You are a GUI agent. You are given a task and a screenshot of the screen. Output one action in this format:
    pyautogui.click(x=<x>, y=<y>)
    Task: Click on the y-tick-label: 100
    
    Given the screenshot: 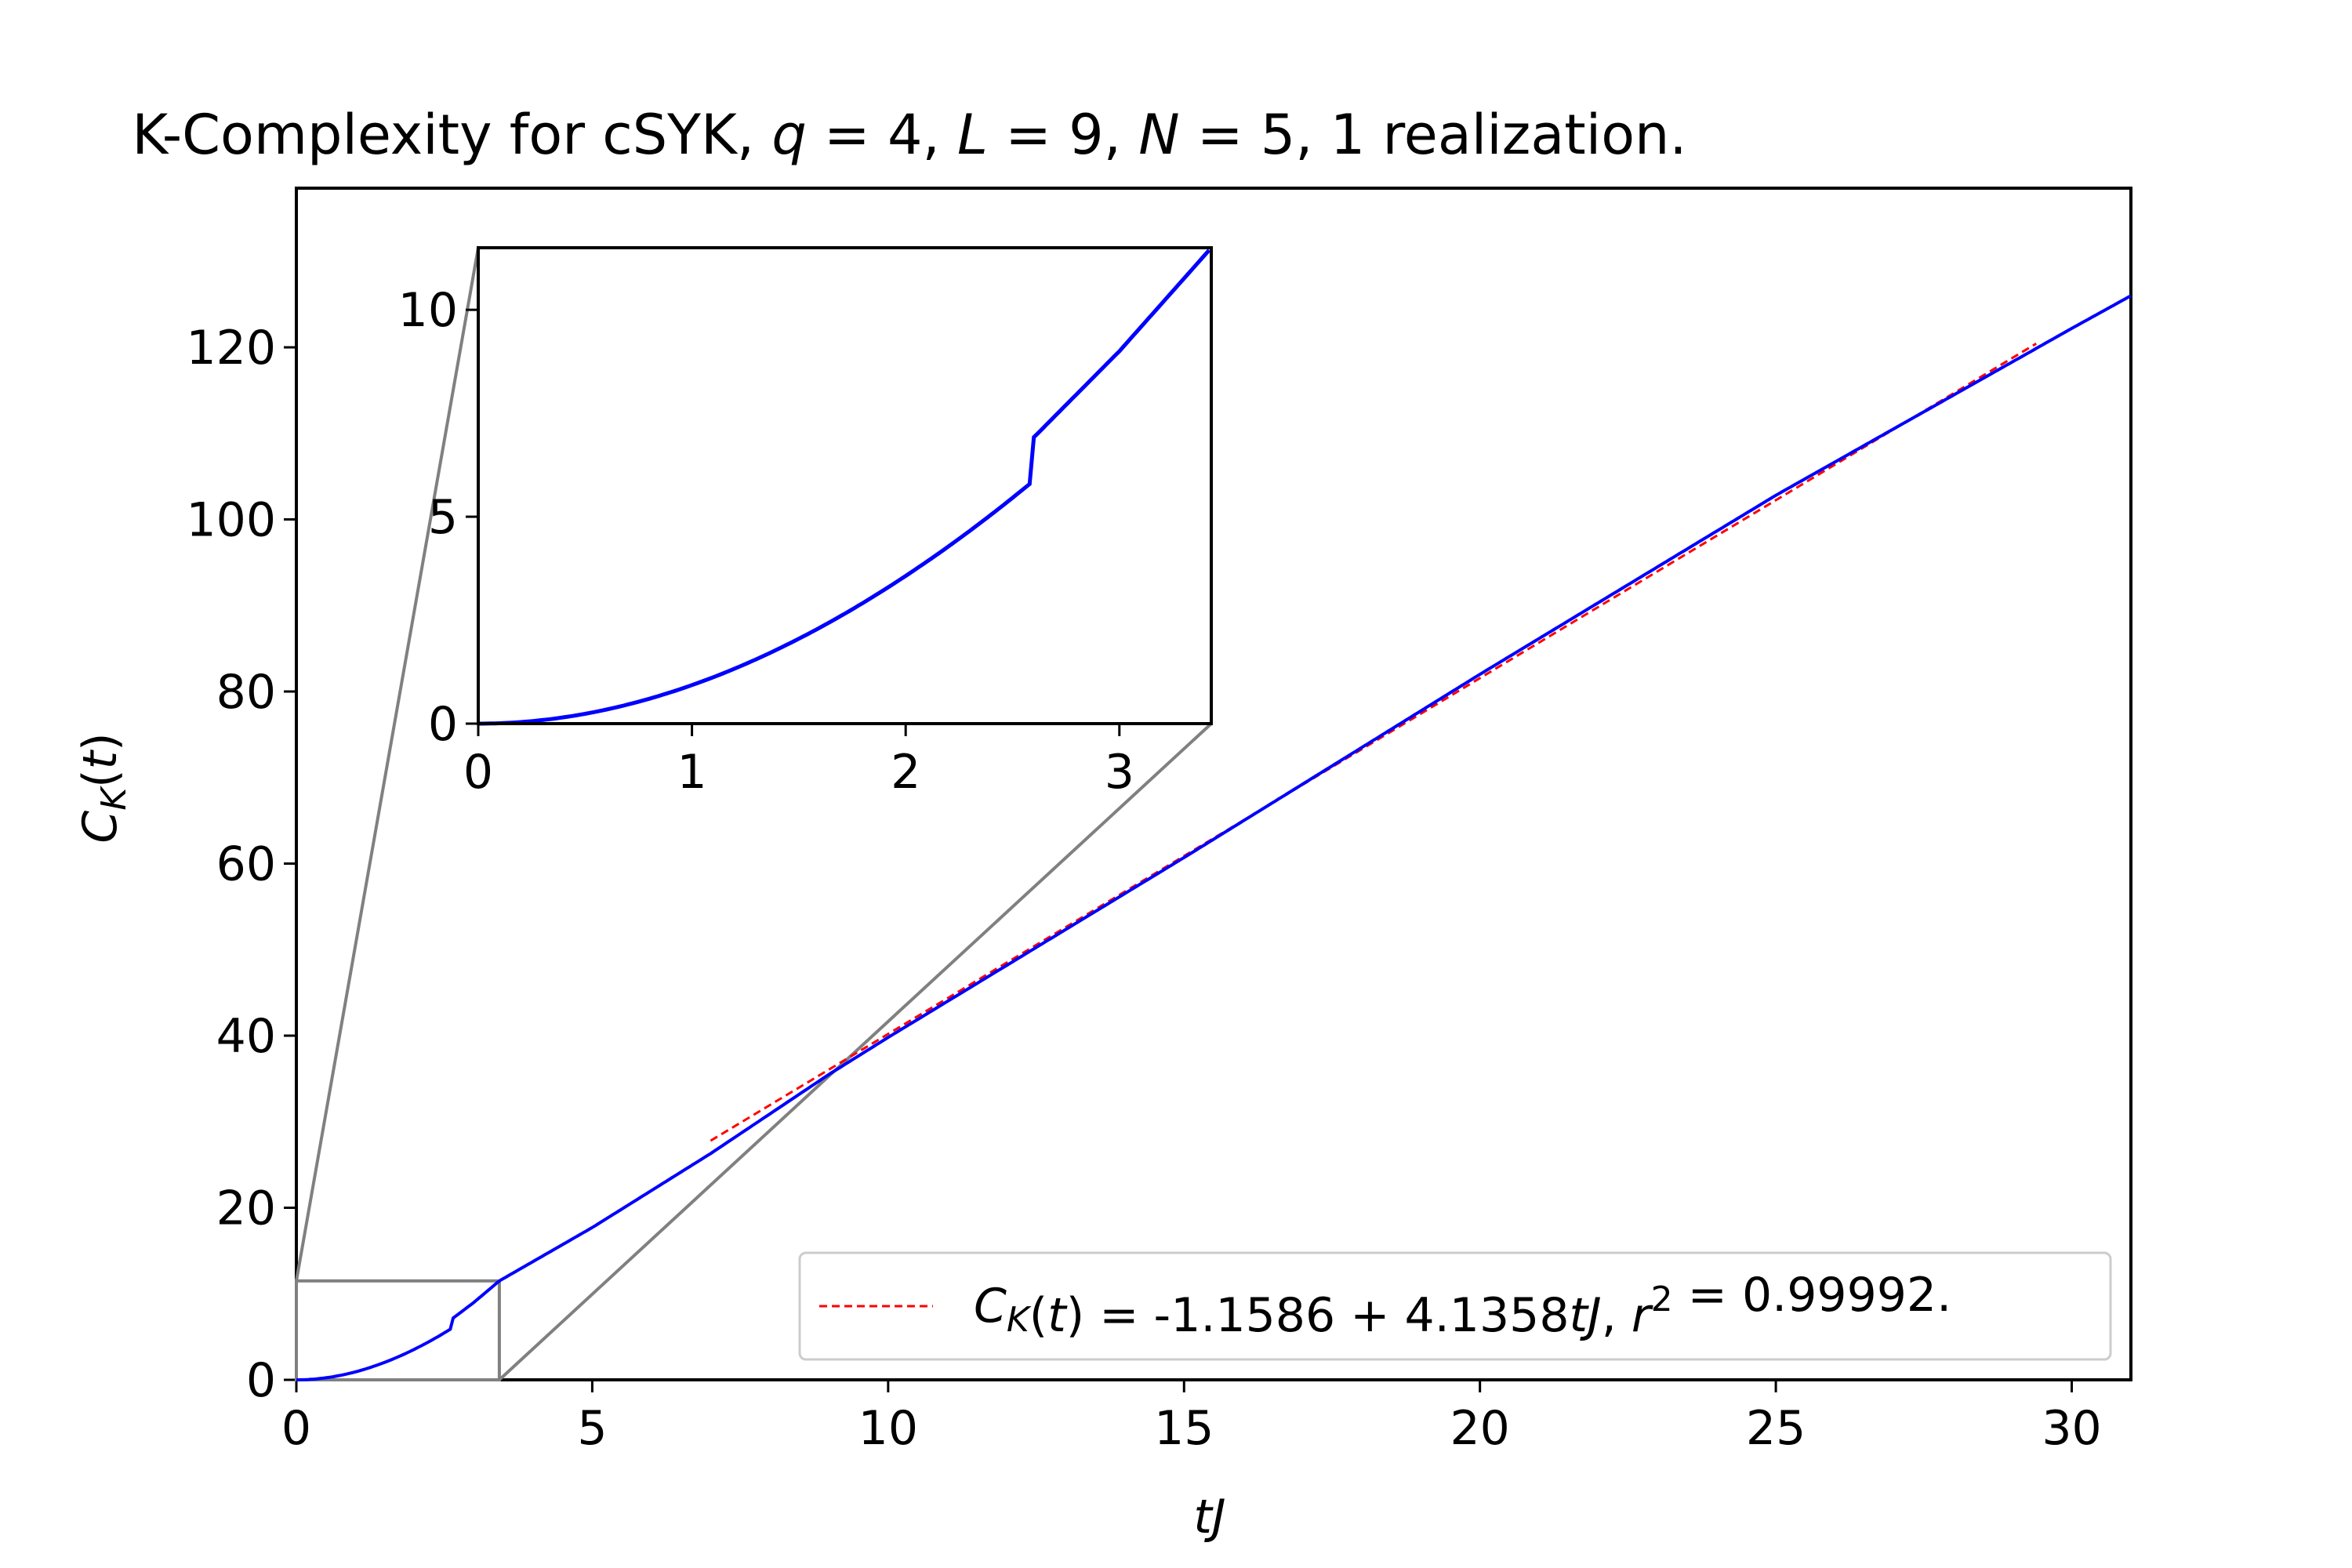 What is the action you would take?
    pyautogui.click(x=231, y=520)
    